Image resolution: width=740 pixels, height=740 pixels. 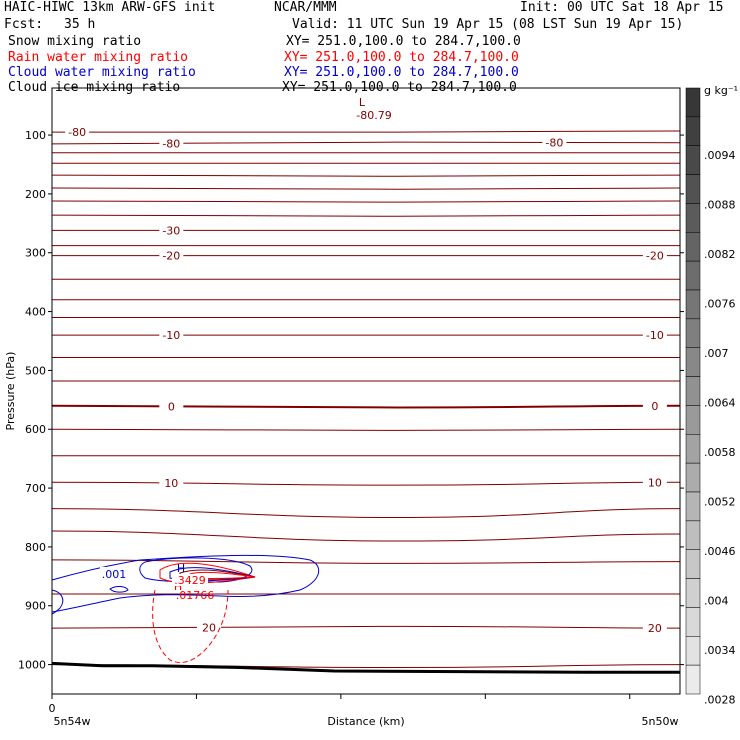 What do you see at coordinates (720, 551) in the screenshot?
I see `colorbar-tick-8: .0046` at bounding box center [720, 551].